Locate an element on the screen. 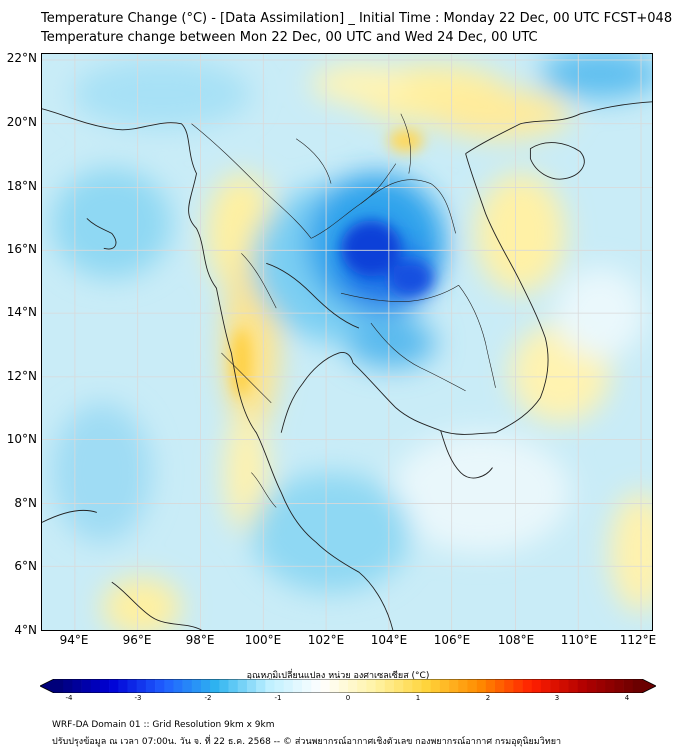  colorbar-tick: 2 is located at coordinates (488, 698).